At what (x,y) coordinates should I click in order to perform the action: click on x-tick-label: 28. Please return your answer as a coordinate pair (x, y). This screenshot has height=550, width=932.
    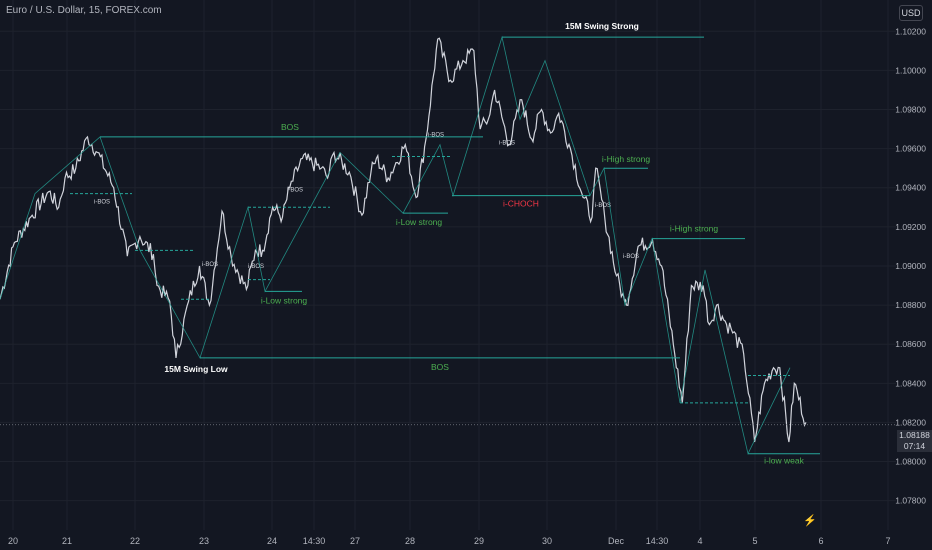
    Looking at the image, I should click on (410, 541).